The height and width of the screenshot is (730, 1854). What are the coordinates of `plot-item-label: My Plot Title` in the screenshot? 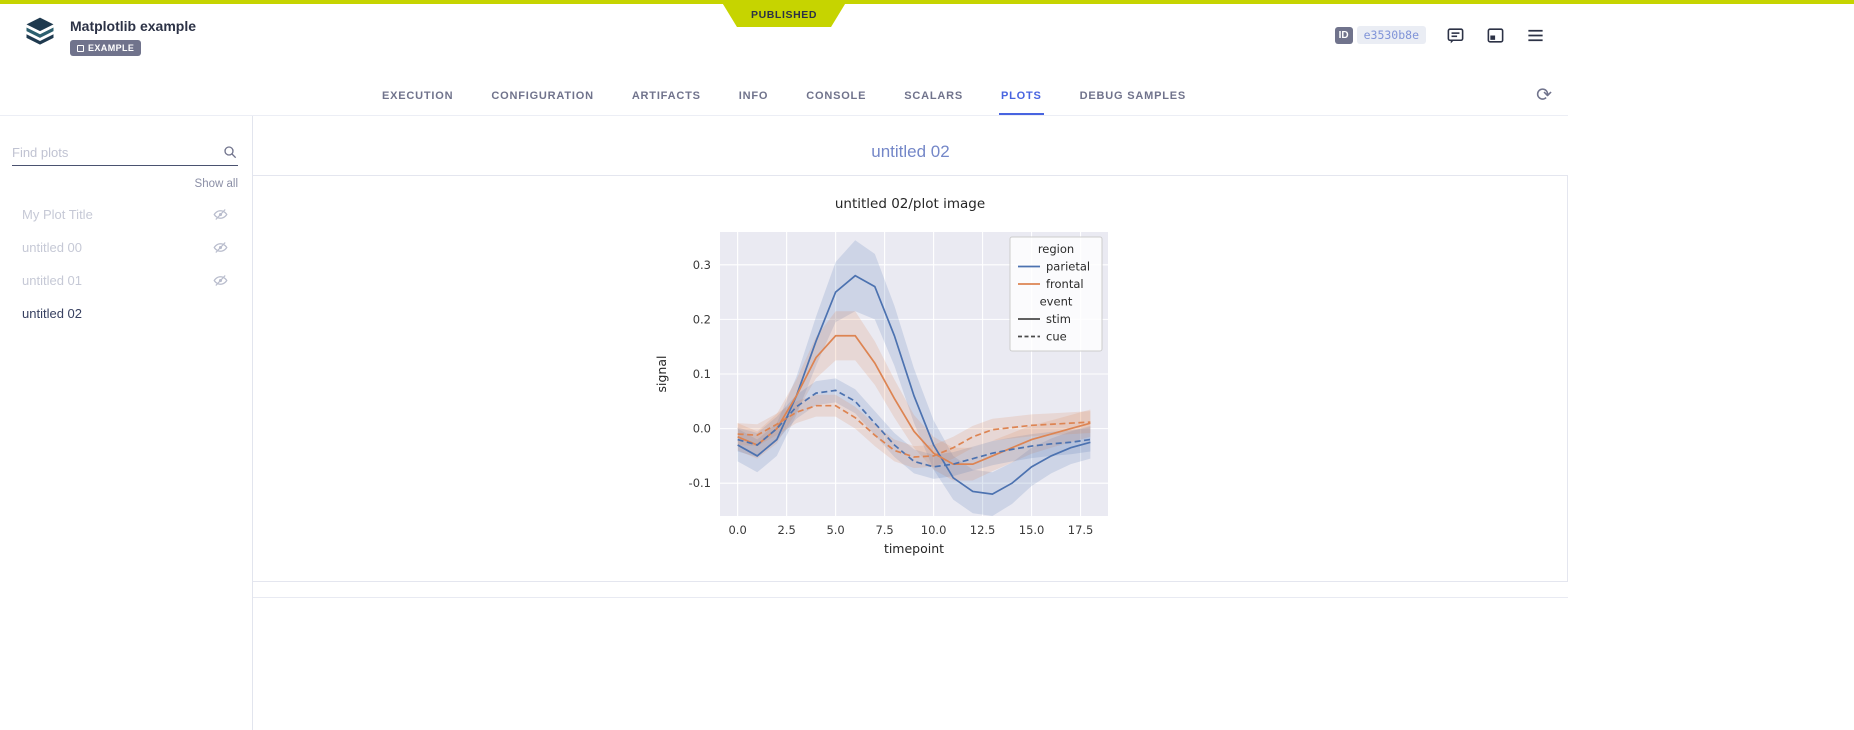 It's located at (57, 214).